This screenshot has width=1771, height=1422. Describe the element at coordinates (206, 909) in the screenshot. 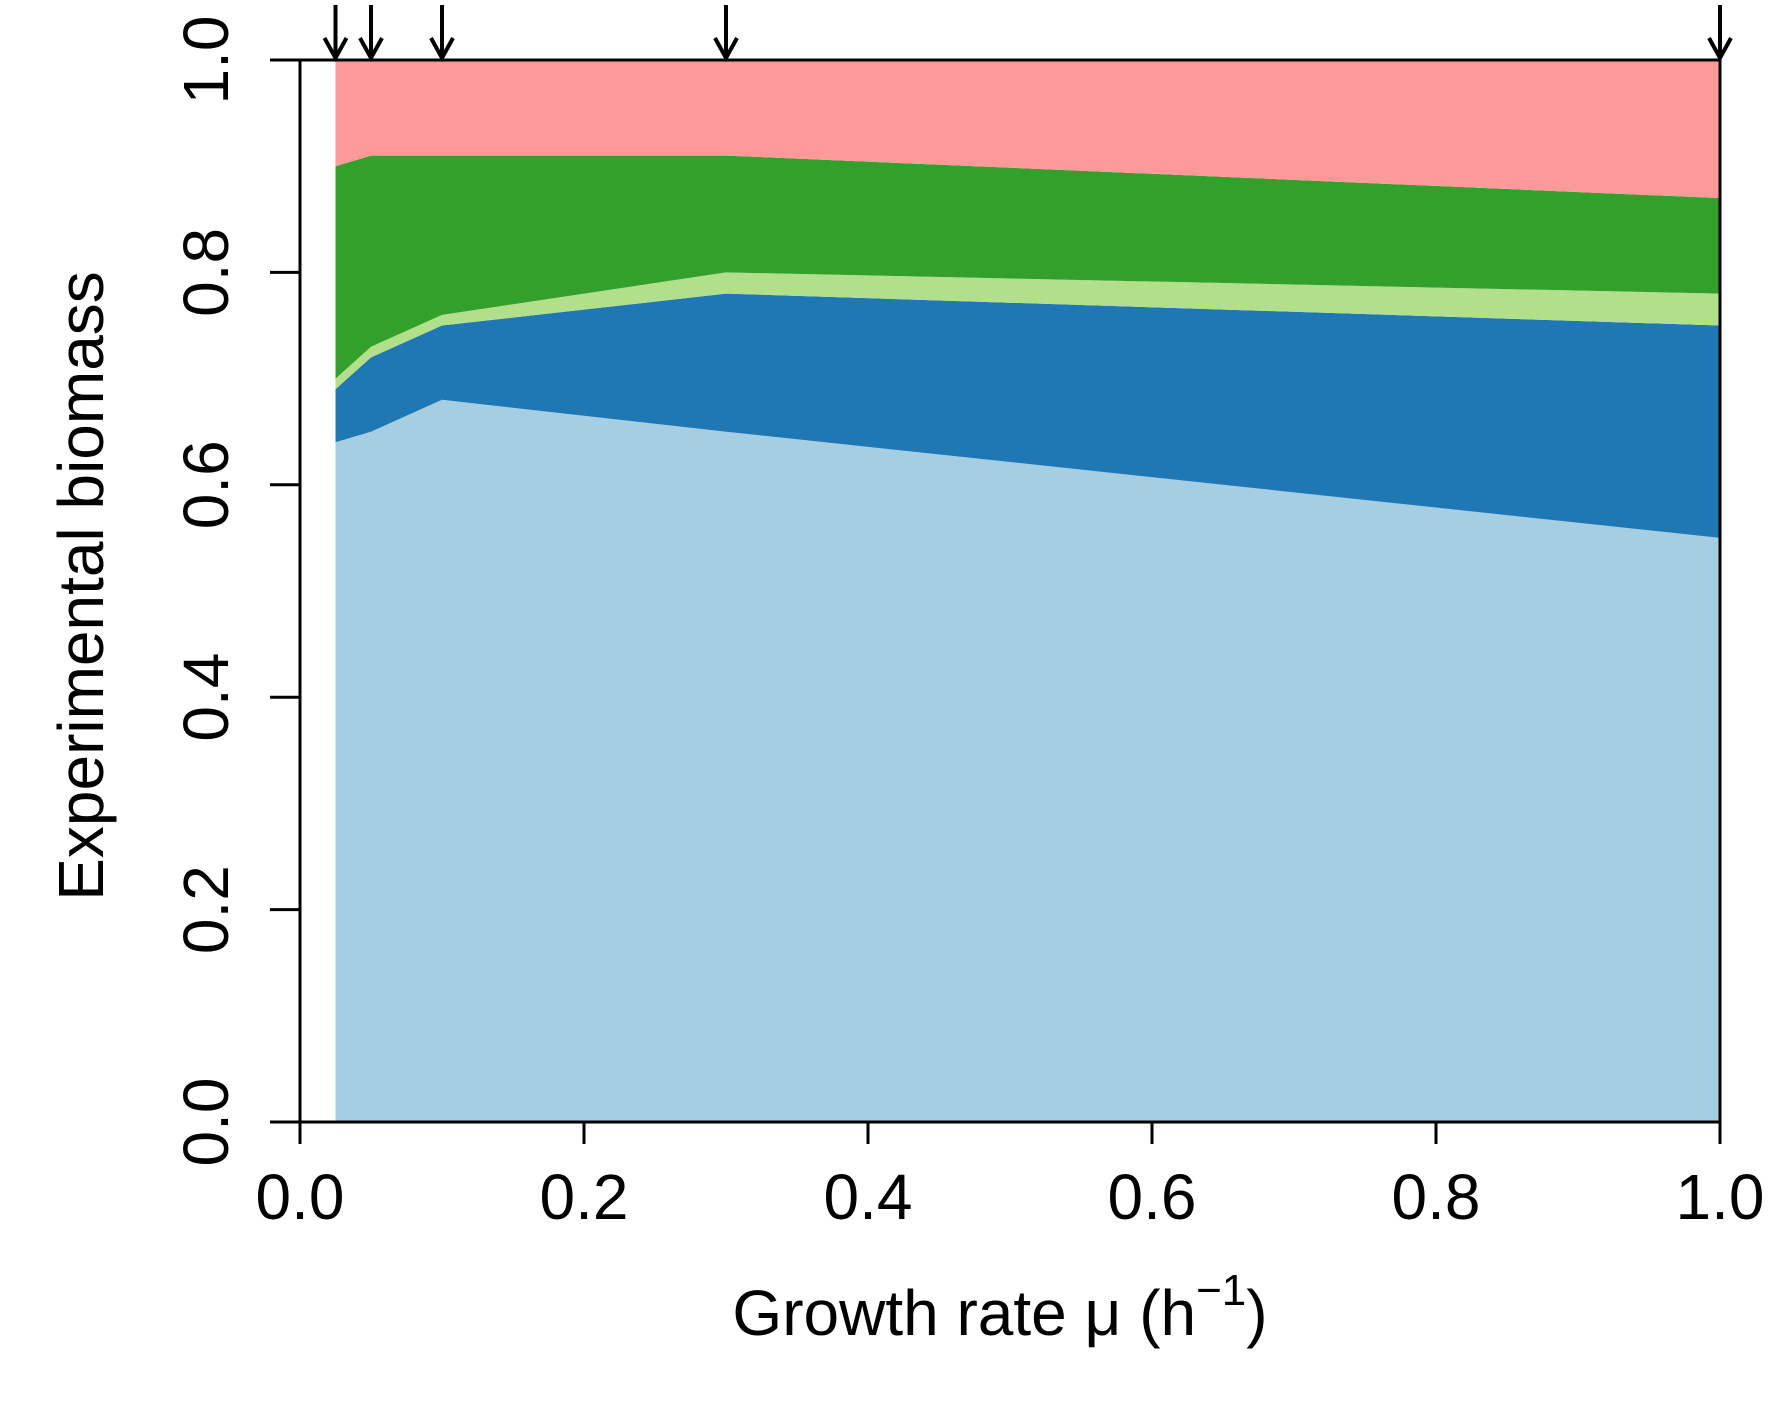

I see `y-tick-label: 0.2` at that location.